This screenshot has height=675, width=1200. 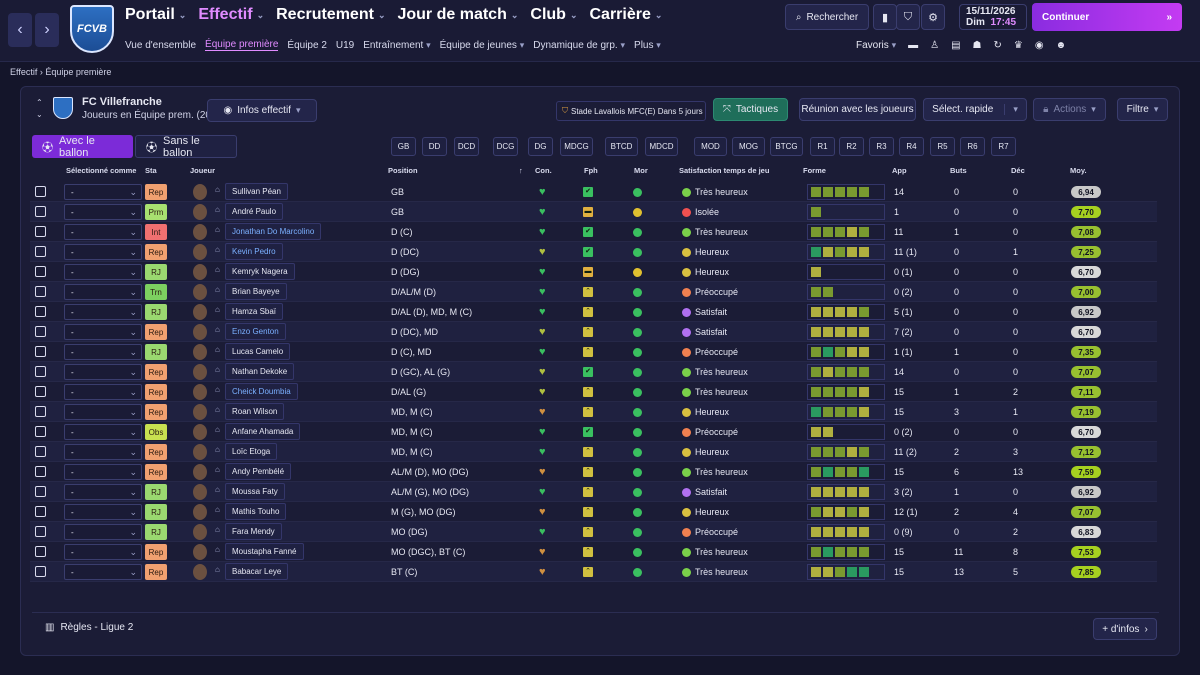 What do you see at coordinates (814, 170) in the screenshot?
I see `col-form: Forme` at bounding box center [814, 170].